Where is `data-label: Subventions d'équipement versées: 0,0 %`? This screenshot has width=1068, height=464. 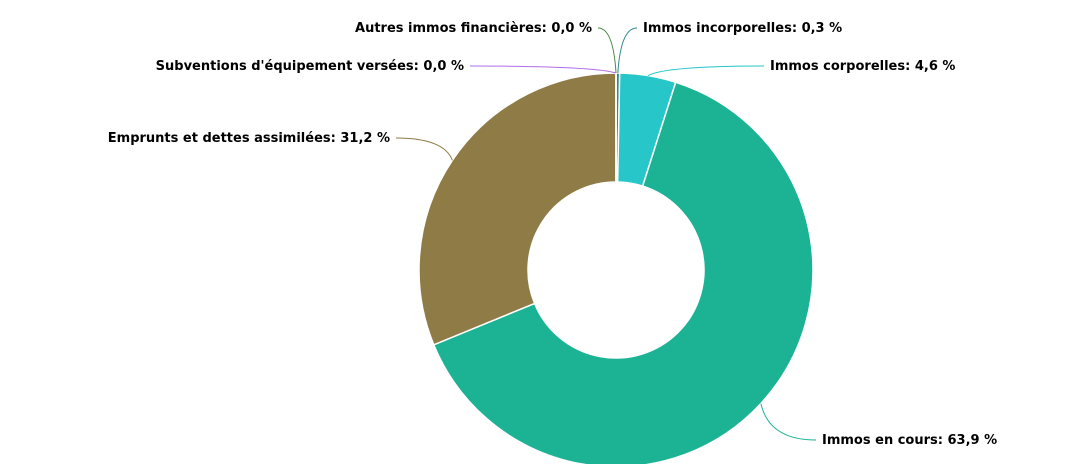
data-label: Subventions d'équipement versées: 0,0 % is located at coordinates (310, 66).